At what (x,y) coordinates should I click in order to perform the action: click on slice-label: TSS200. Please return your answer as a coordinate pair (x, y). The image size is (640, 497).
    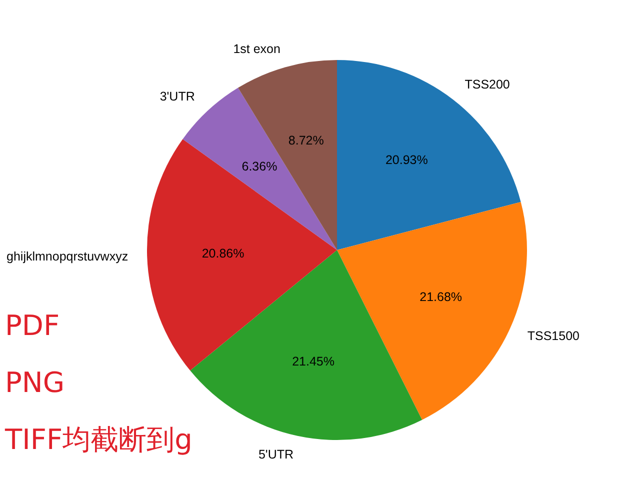
    Looking at the image, I should click on (487, 85).